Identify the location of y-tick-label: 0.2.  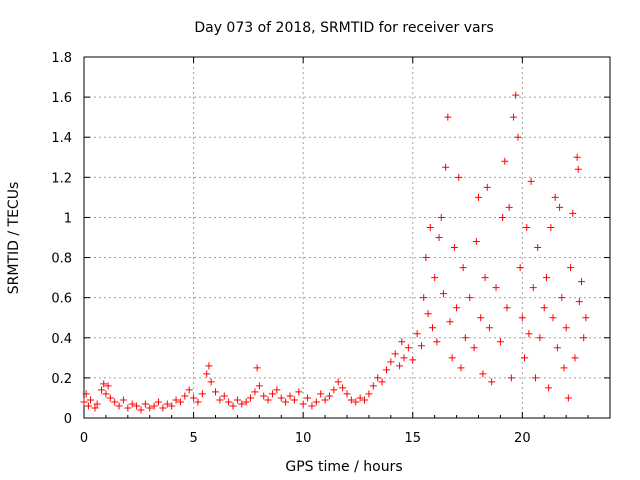
(61, 379).